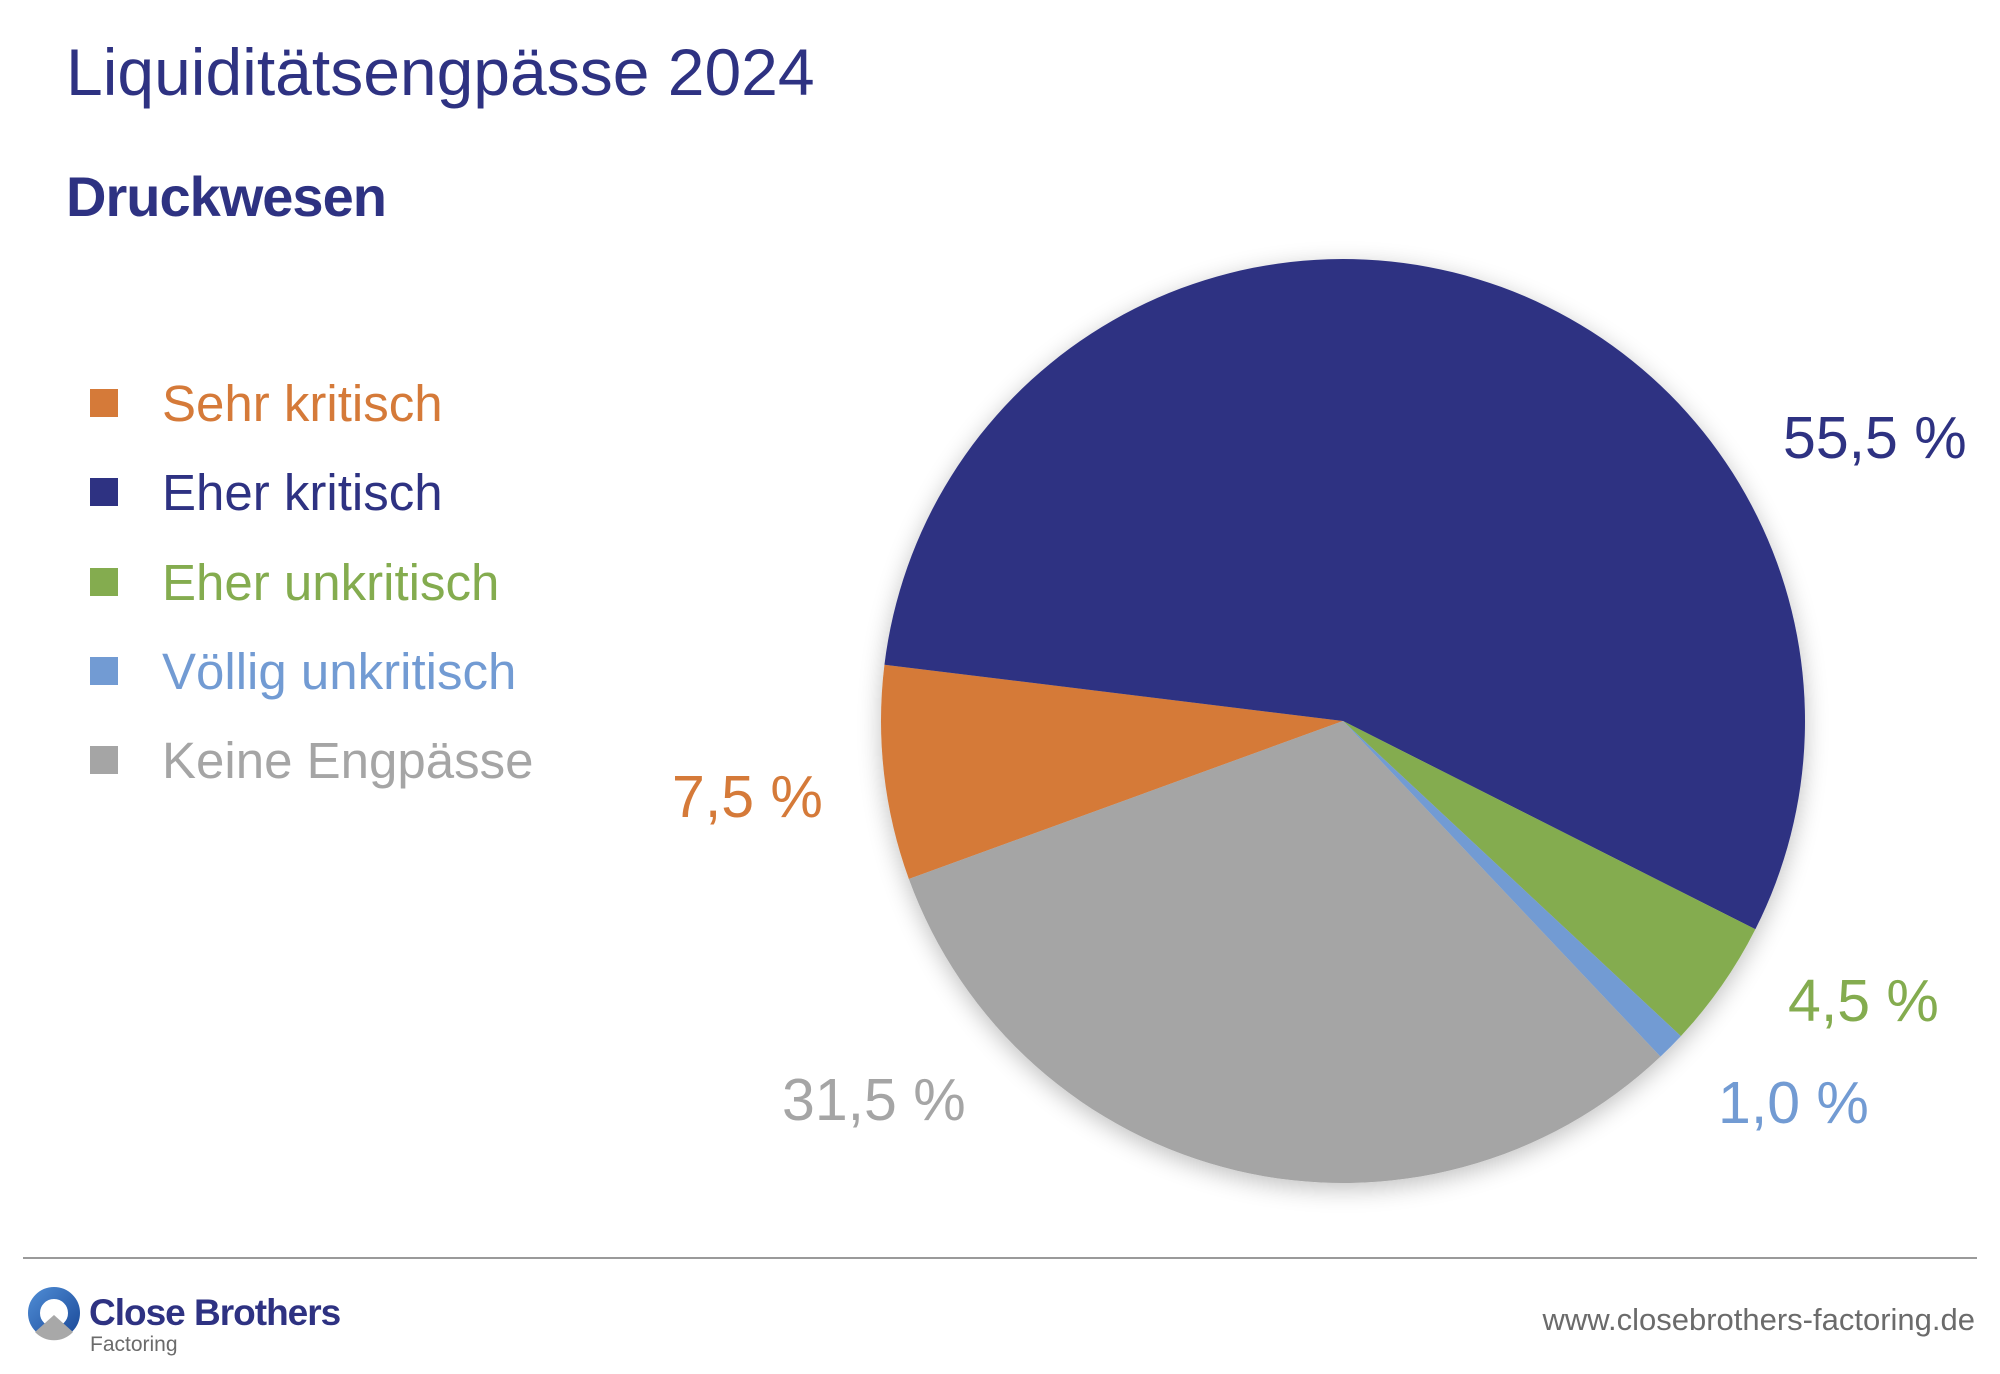 The image size is (2000, 1374). I want to click on legend-label: Völlig unkritisch, so click(339, 671).